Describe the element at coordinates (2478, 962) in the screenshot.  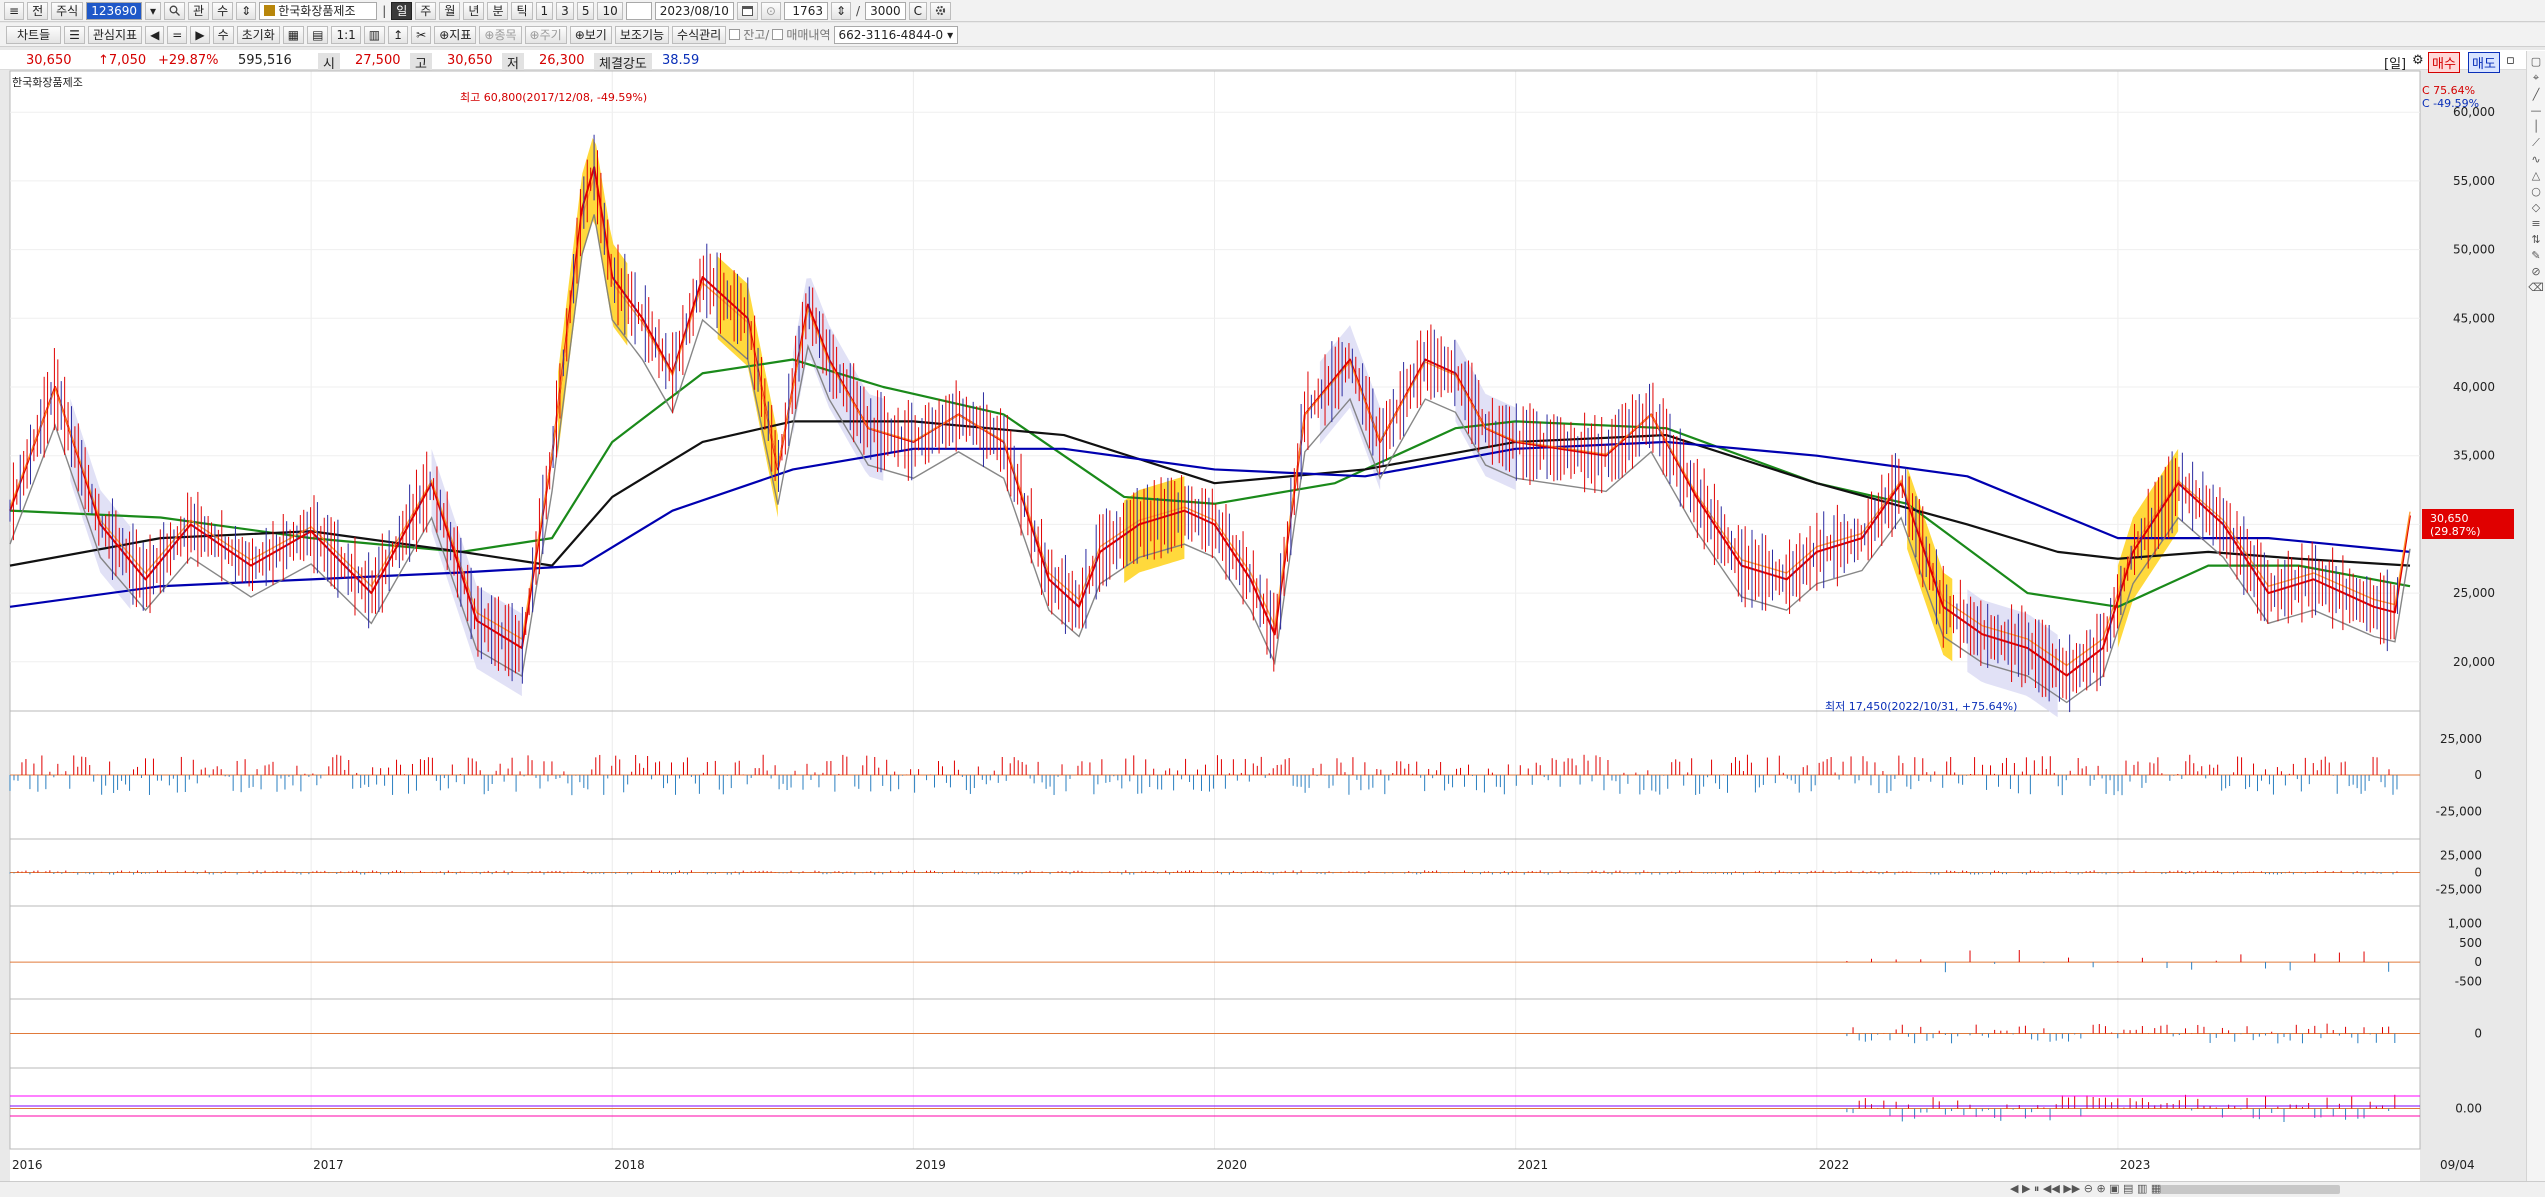
I see `sub-y-tick: 0` at that location.